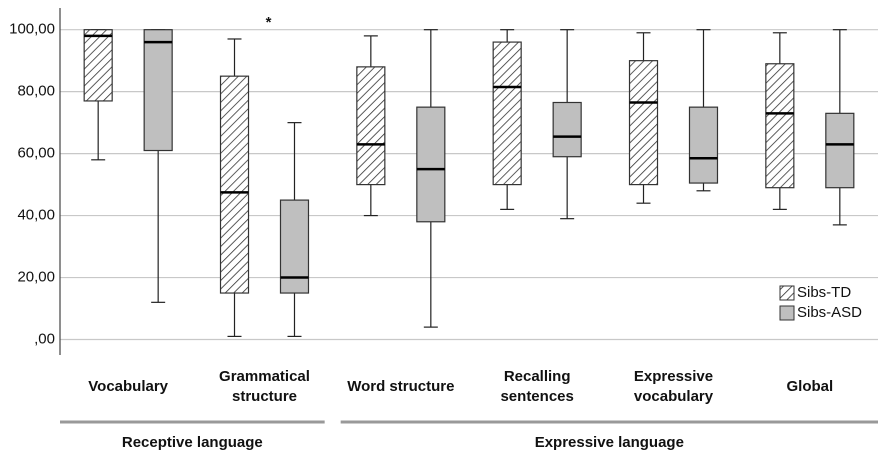  I want to click on group-label: Expressive language, so click(609, 442).